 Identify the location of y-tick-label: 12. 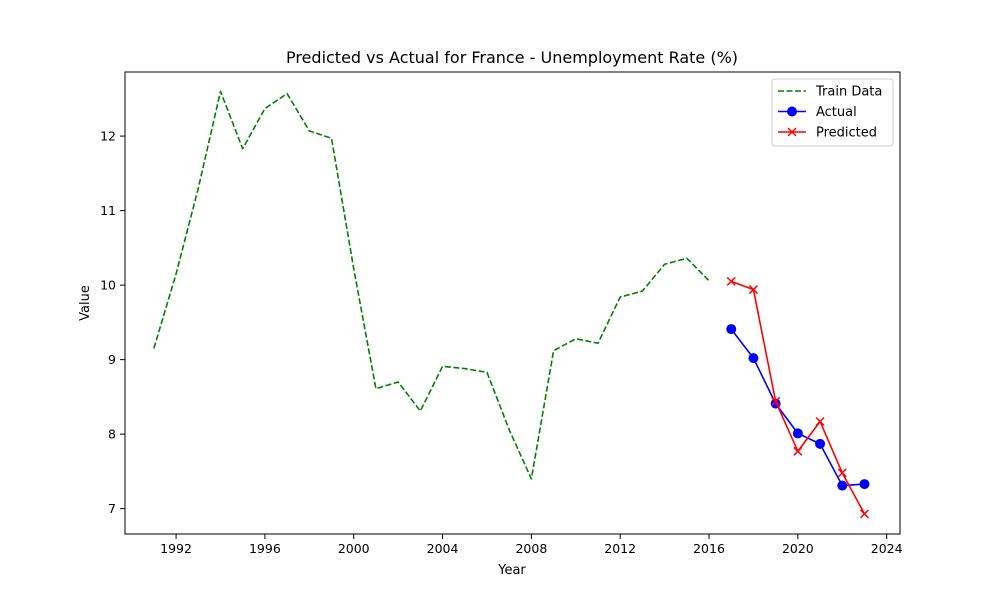
(108, 136).